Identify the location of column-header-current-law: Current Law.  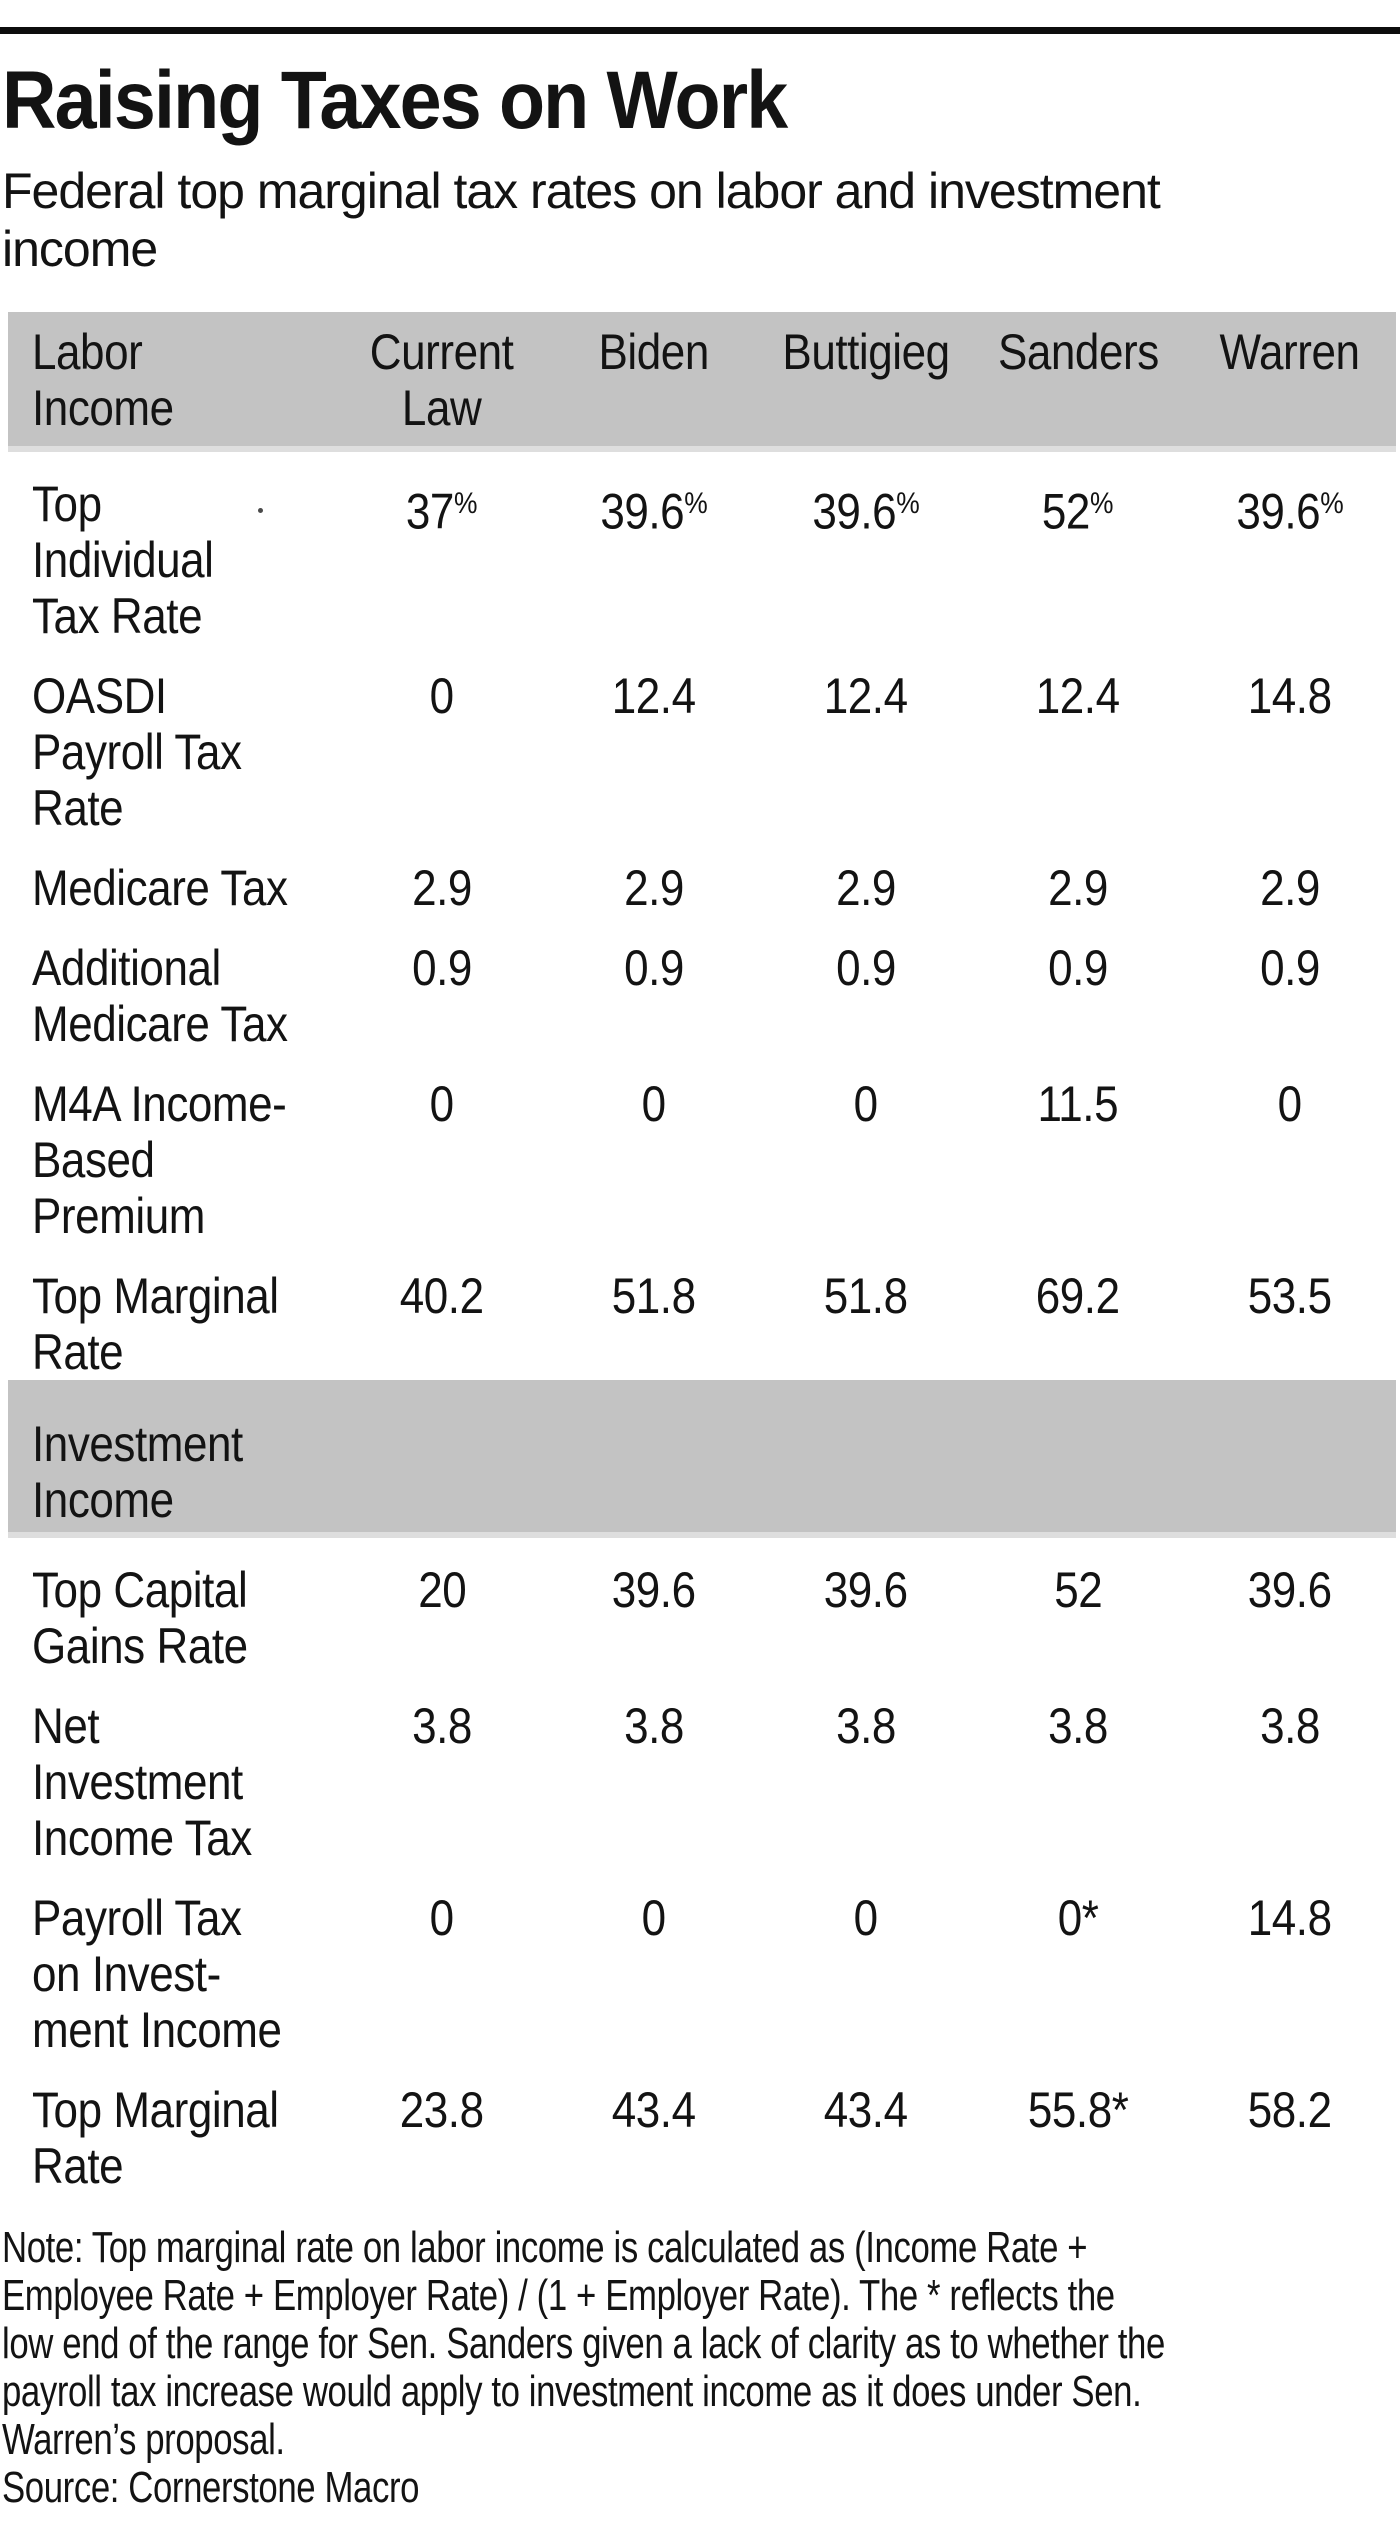
(442, 382).